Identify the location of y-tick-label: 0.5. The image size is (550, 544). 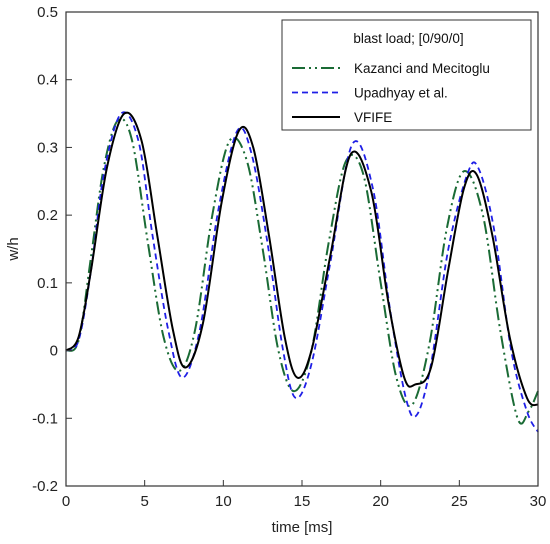
(47, 12).